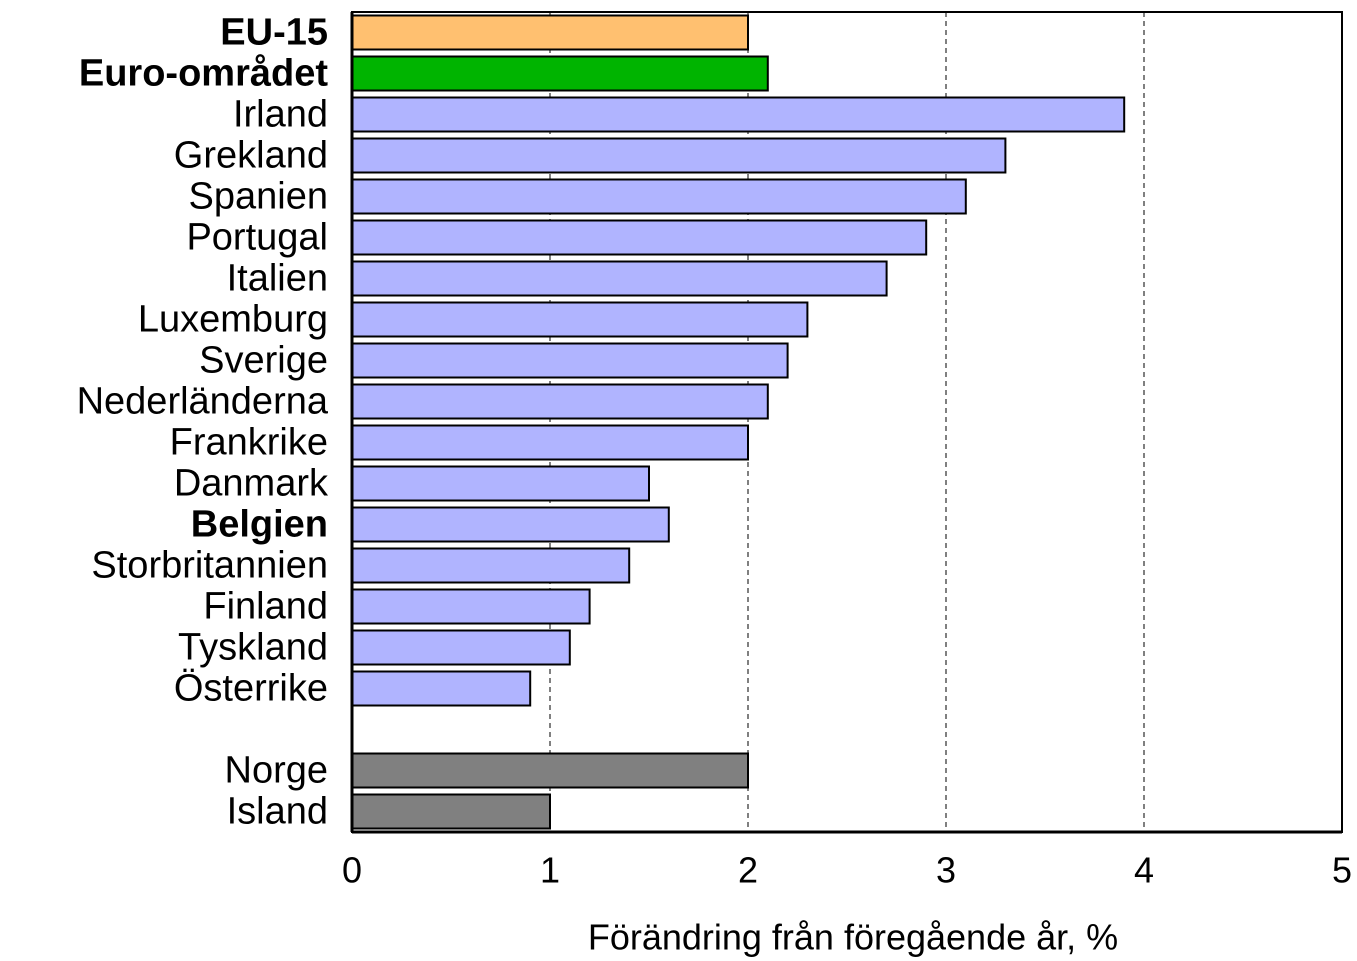  What do you see at coordinates (1144, 870) in the screenshot?
I see `x-tick-label: 4` at bounding box center [1144, 870].